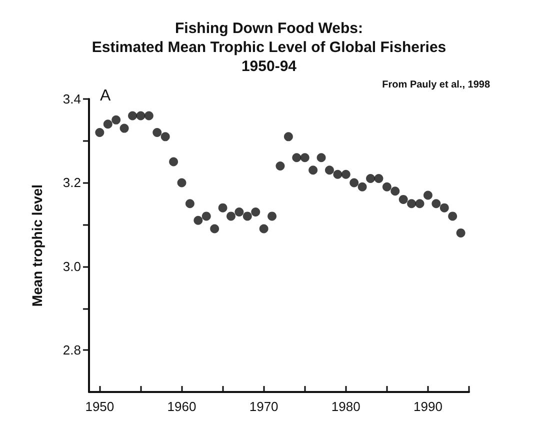  I want to click on y-tick-label: 3.0, so click(71, 266).